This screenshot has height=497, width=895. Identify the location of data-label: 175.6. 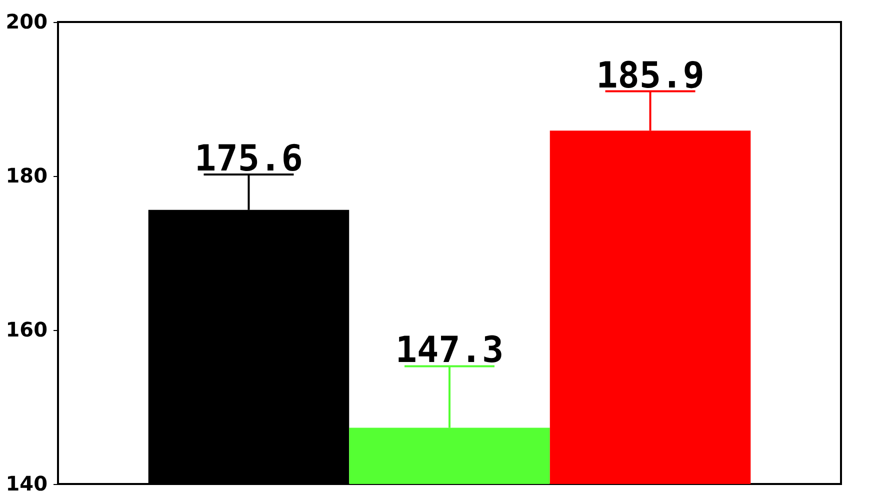
(248, 159).